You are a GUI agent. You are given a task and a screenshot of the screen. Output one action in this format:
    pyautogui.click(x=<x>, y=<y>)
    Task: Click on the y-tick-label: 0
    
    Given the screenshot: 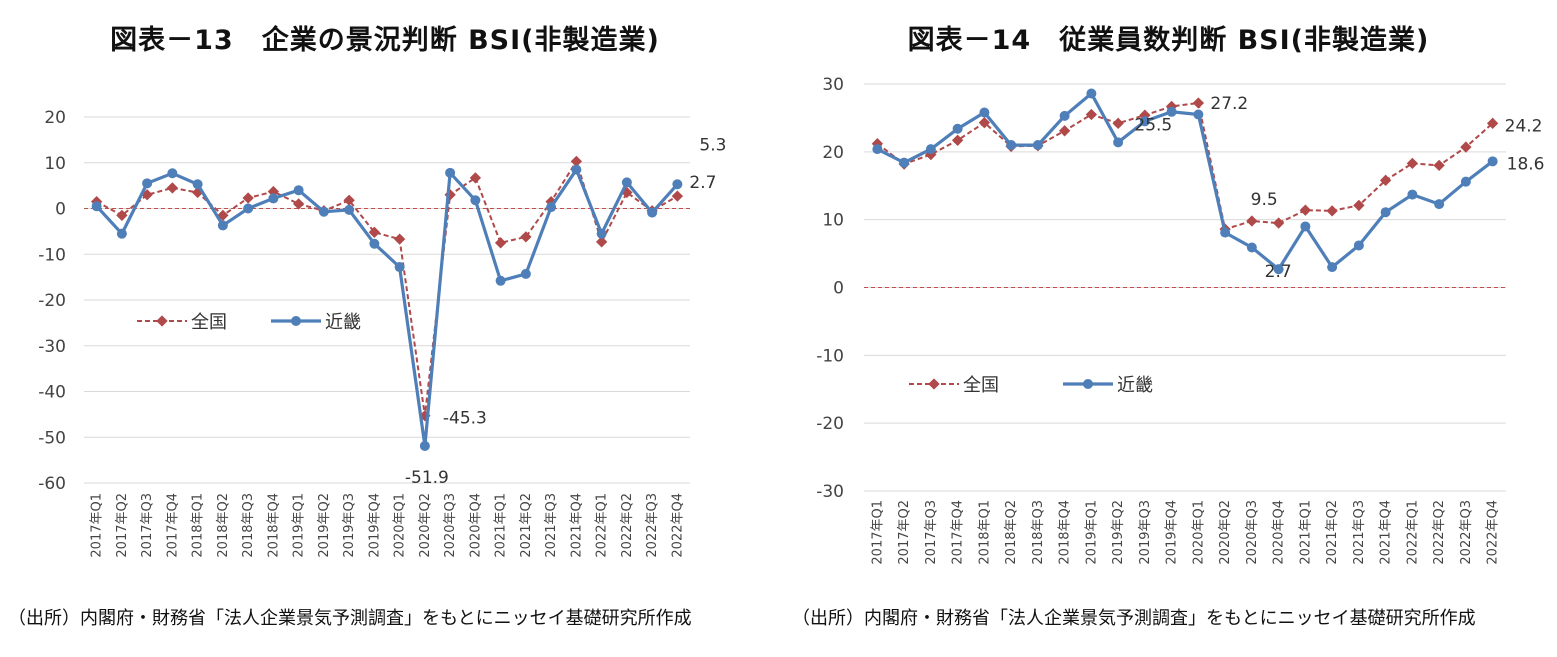 What is the action you would take?
    pyautogui.click(x=60, y=210)
    